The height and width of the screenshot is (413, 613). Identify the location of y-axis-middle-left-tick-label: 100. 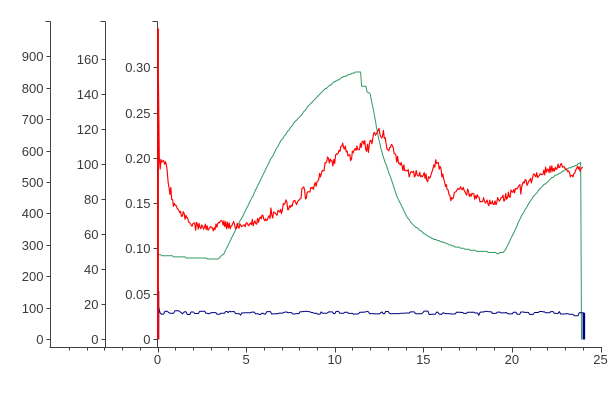
(88, 164).